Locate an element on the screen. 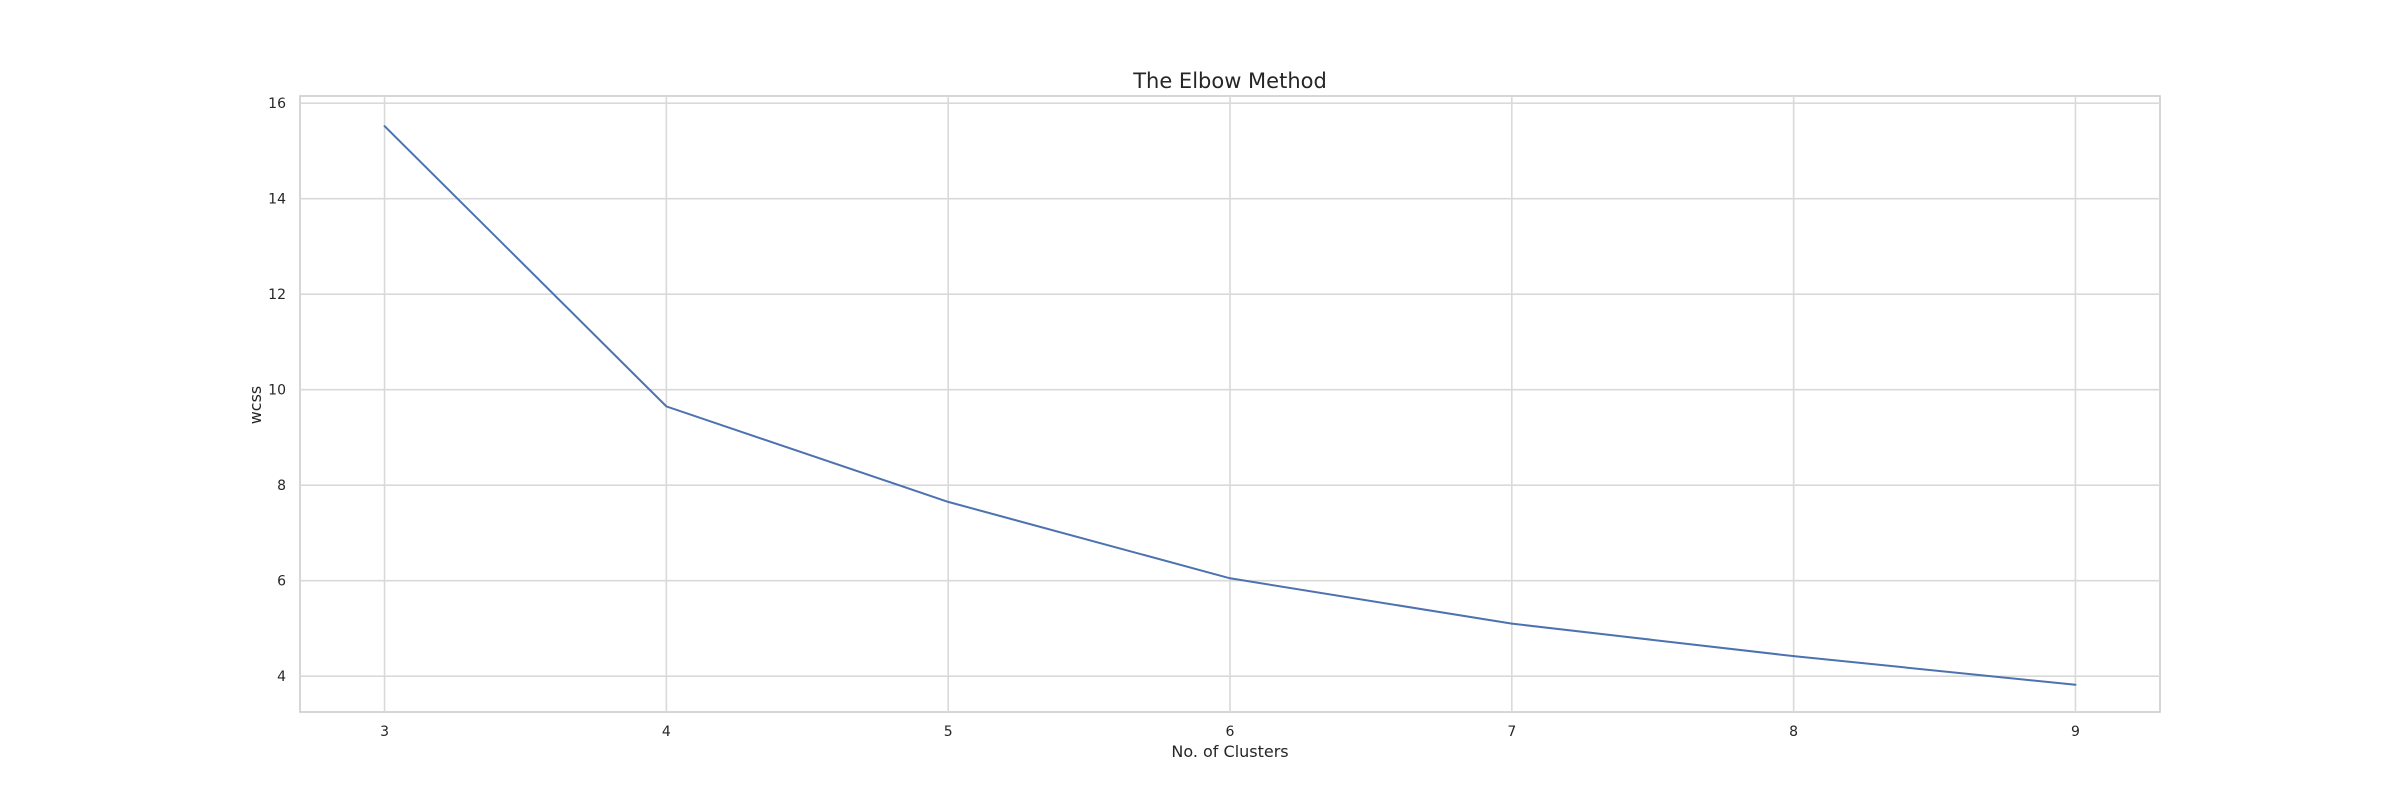 This screenshot has width=2400, height=800. y-tick-label: 10 is located at coordinates (277, 391).